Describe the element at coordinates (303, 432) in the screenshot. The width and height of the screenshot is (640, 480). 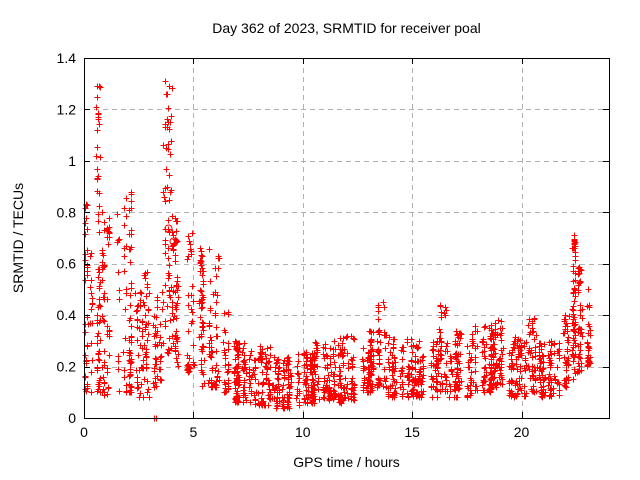
I see `x-tick-label: 10` at that location.